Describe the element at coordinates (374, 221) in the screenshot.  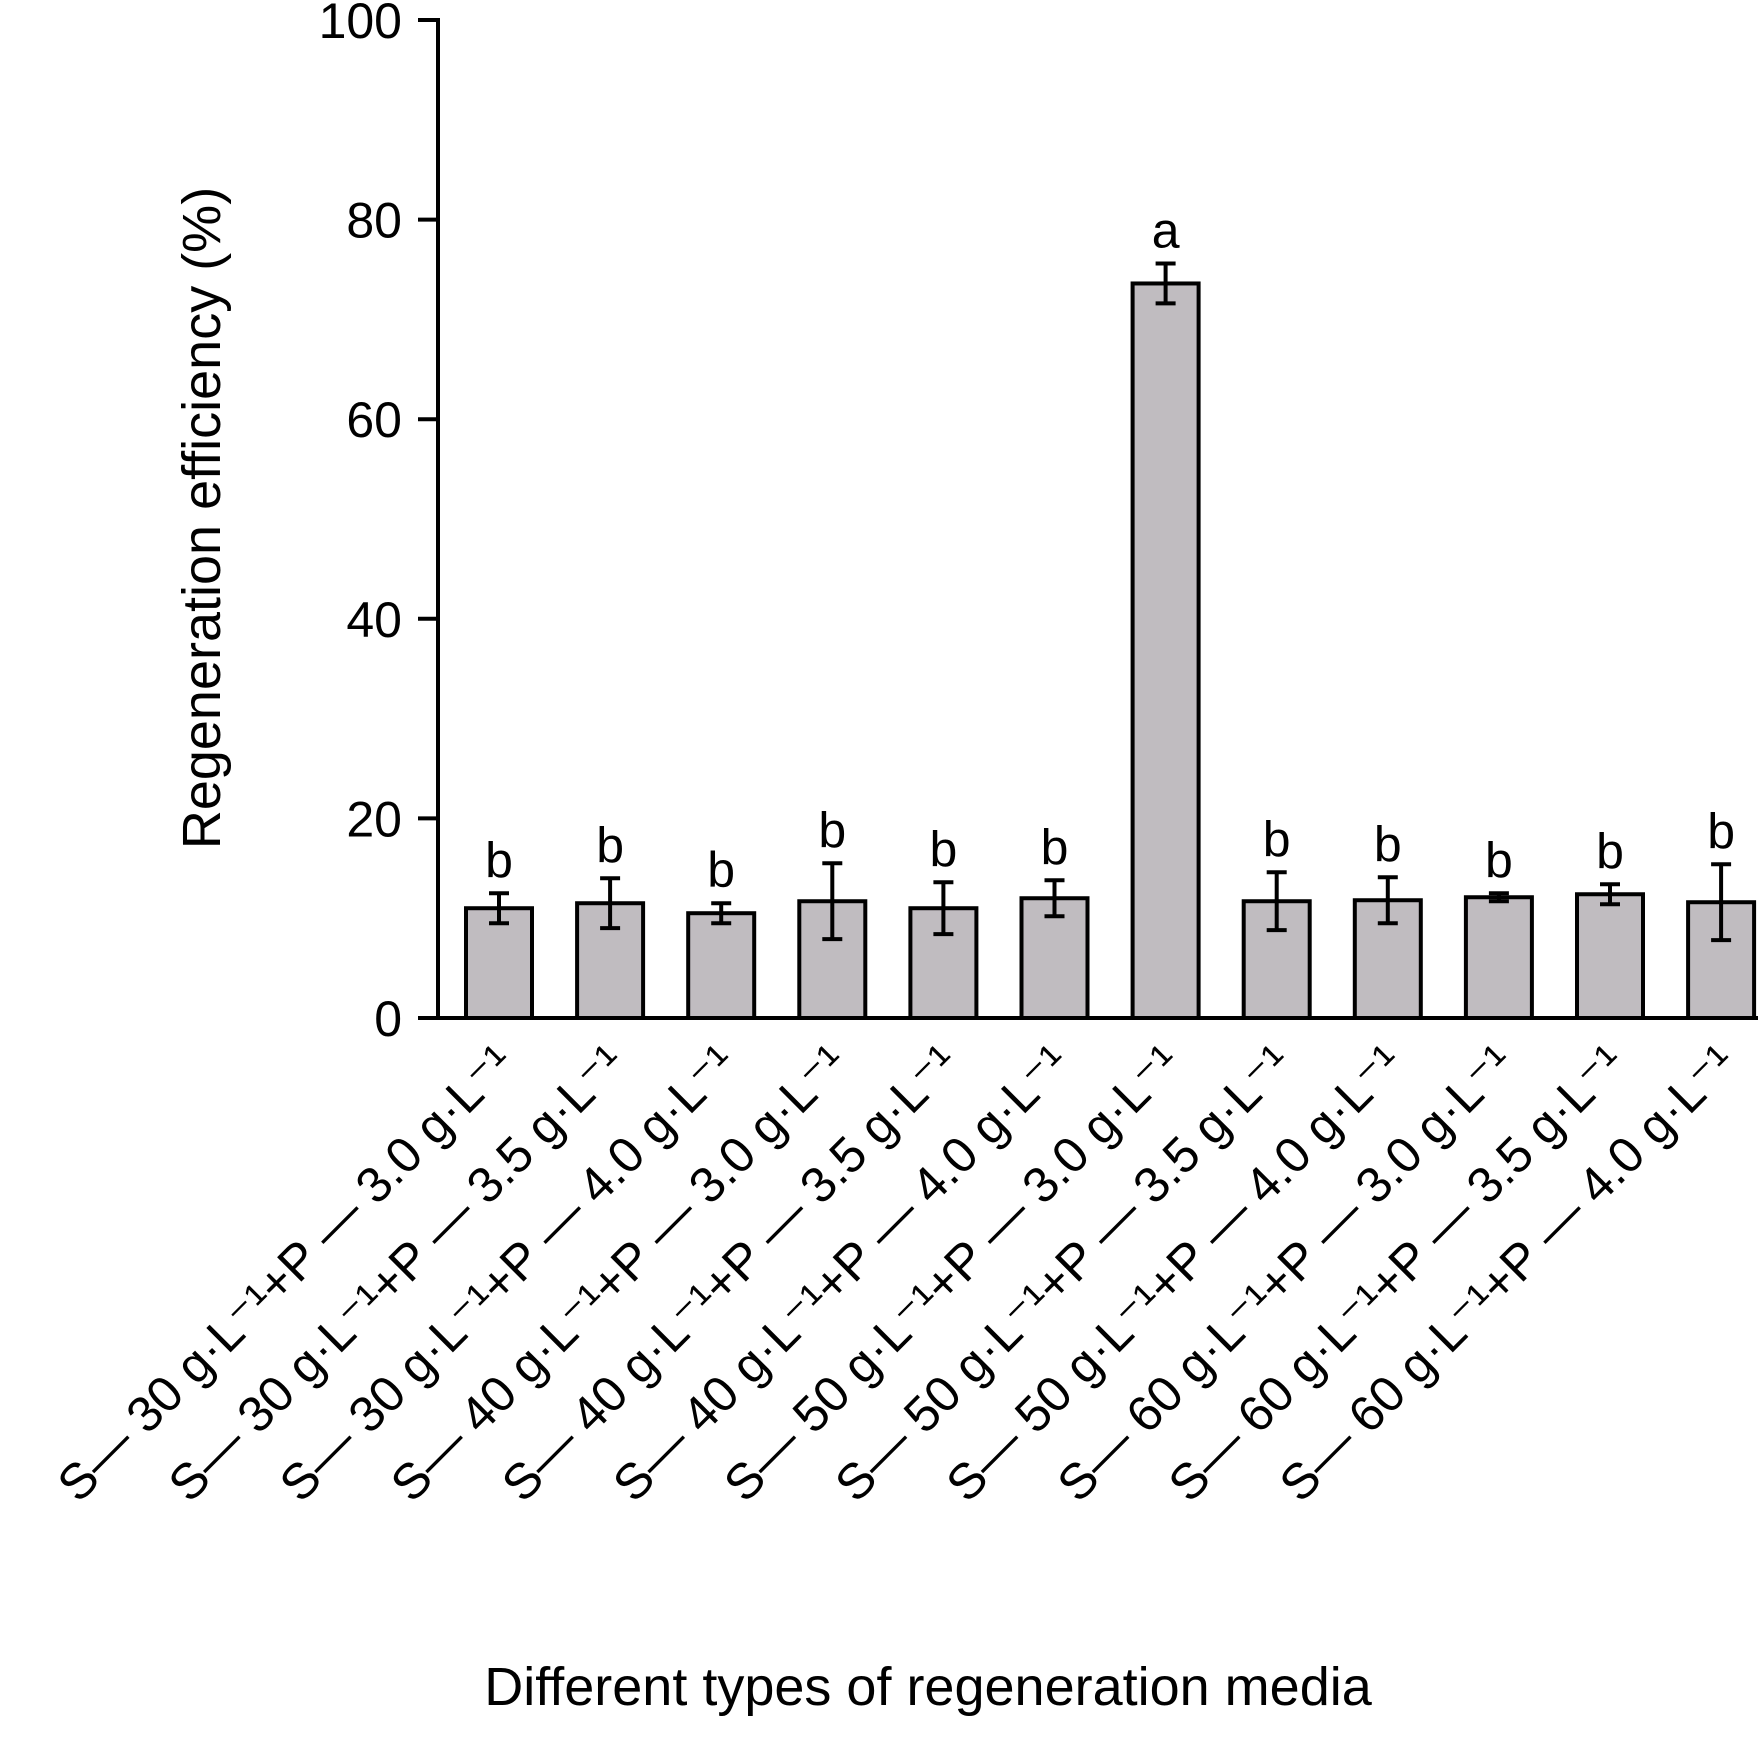
I see `y-tick-label: 80` at that location.